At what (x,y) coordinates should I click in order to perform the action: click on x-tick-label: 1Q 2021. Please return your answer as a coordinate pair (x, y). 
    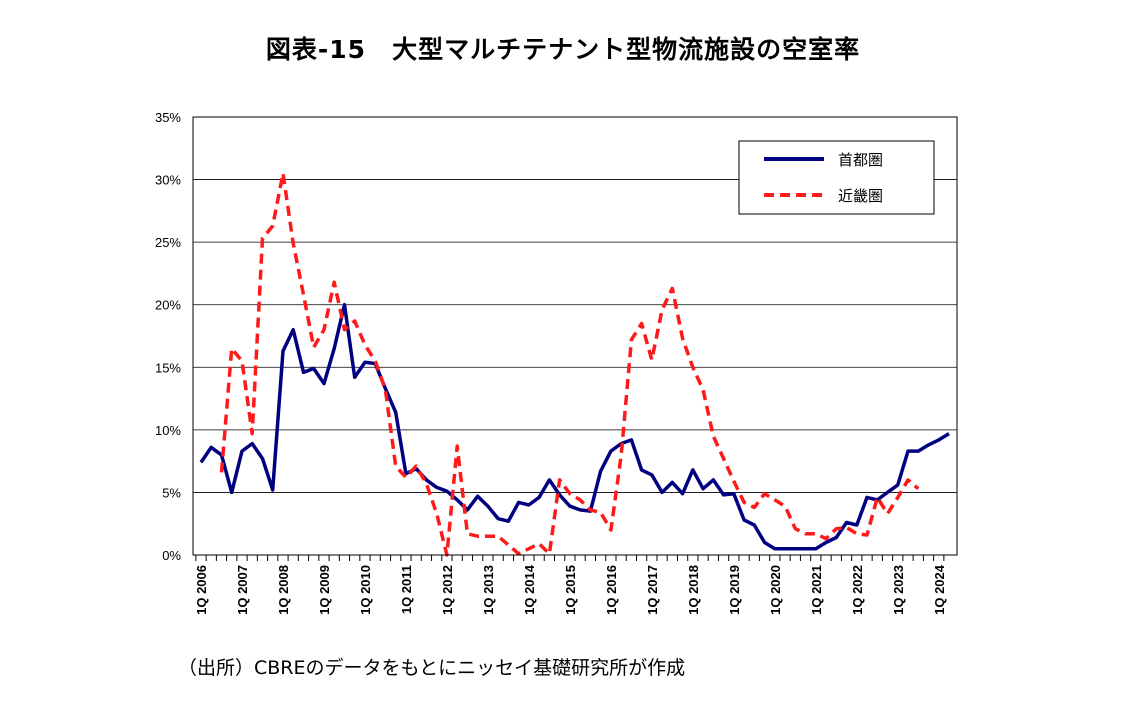
    Looking at the image, I should click on (816, 590).